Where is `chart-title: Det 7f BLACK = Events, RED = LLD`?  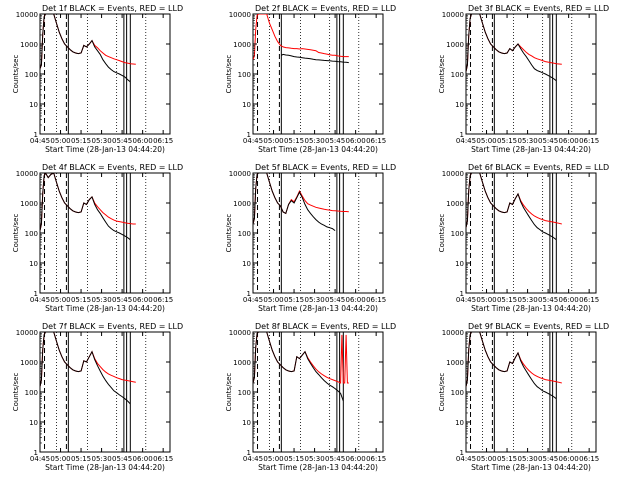 chart-title: Det 7f BLACK = Events, RED = LLD is located at coordinates (112, 326).